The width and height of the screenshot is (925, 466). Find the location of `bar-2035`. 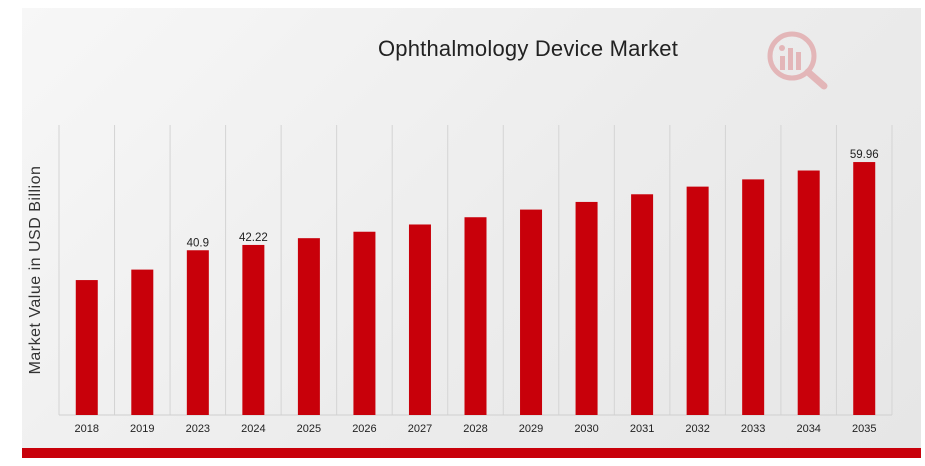

bar-2035 is located at coordinates (864, 288).